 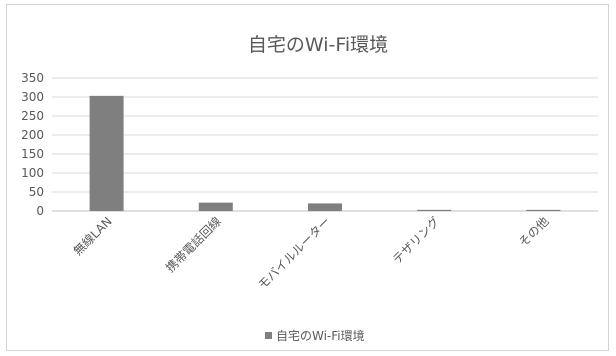 What do you see at coordinates (32, 173) in the screenshot?
I see `y-tick-label: 100` at bounding box center [32, 173].